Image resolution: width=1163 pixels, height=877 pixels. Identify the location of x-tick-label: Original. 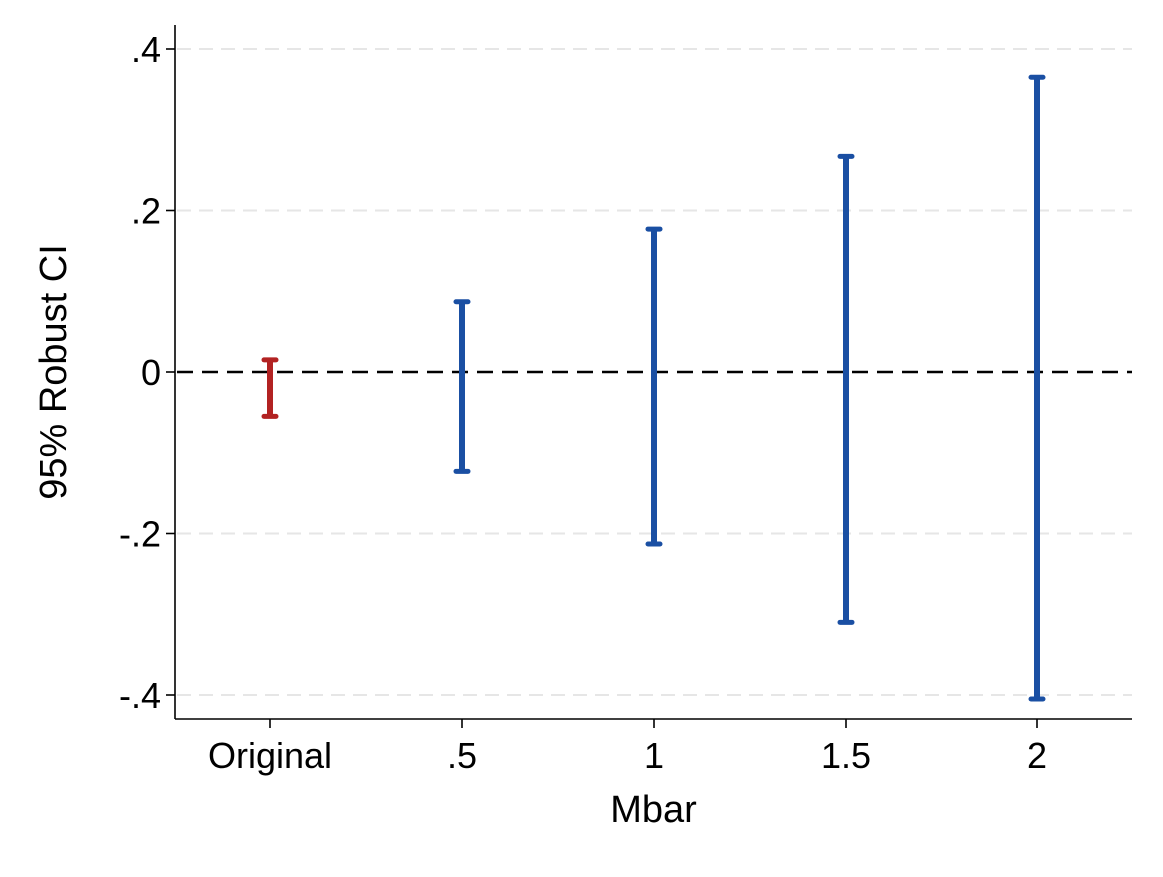
(270, 755).